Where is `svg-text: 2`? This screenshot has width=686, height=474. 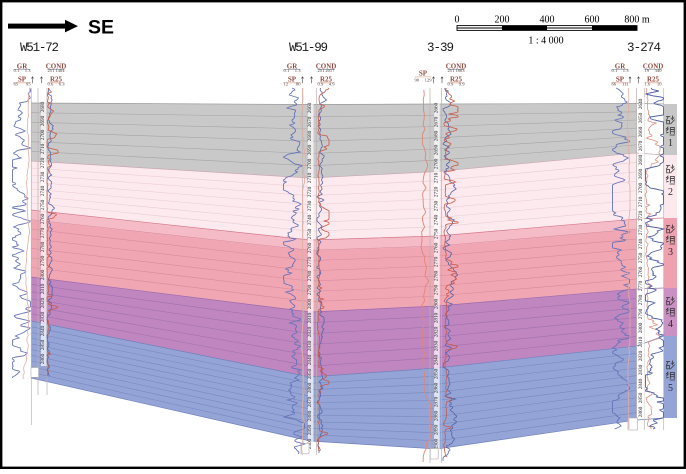
svg-text: 2 is located at coordinates (670, 192).